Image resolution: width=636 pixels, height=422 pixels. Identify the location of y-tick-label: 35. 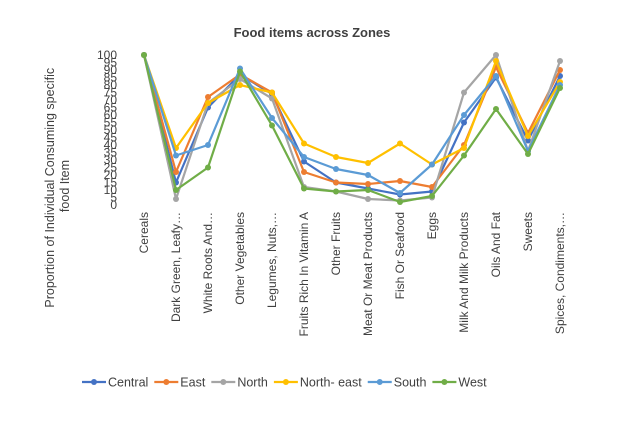
(111, 153).